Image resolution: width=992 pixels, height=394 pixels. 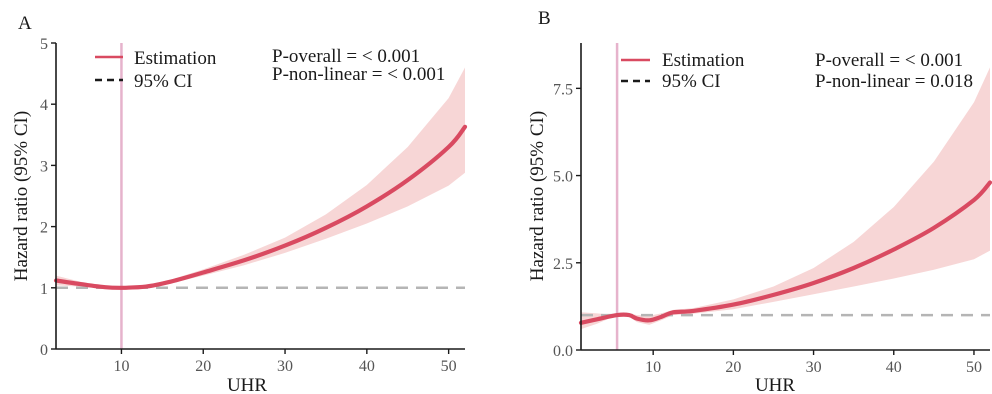 What do you see at coordinates (894, 81) in the screenshot?
I see `panel-b-p-nonlinear: P-non-linear = 0.018` at bounding box center [894, 81].